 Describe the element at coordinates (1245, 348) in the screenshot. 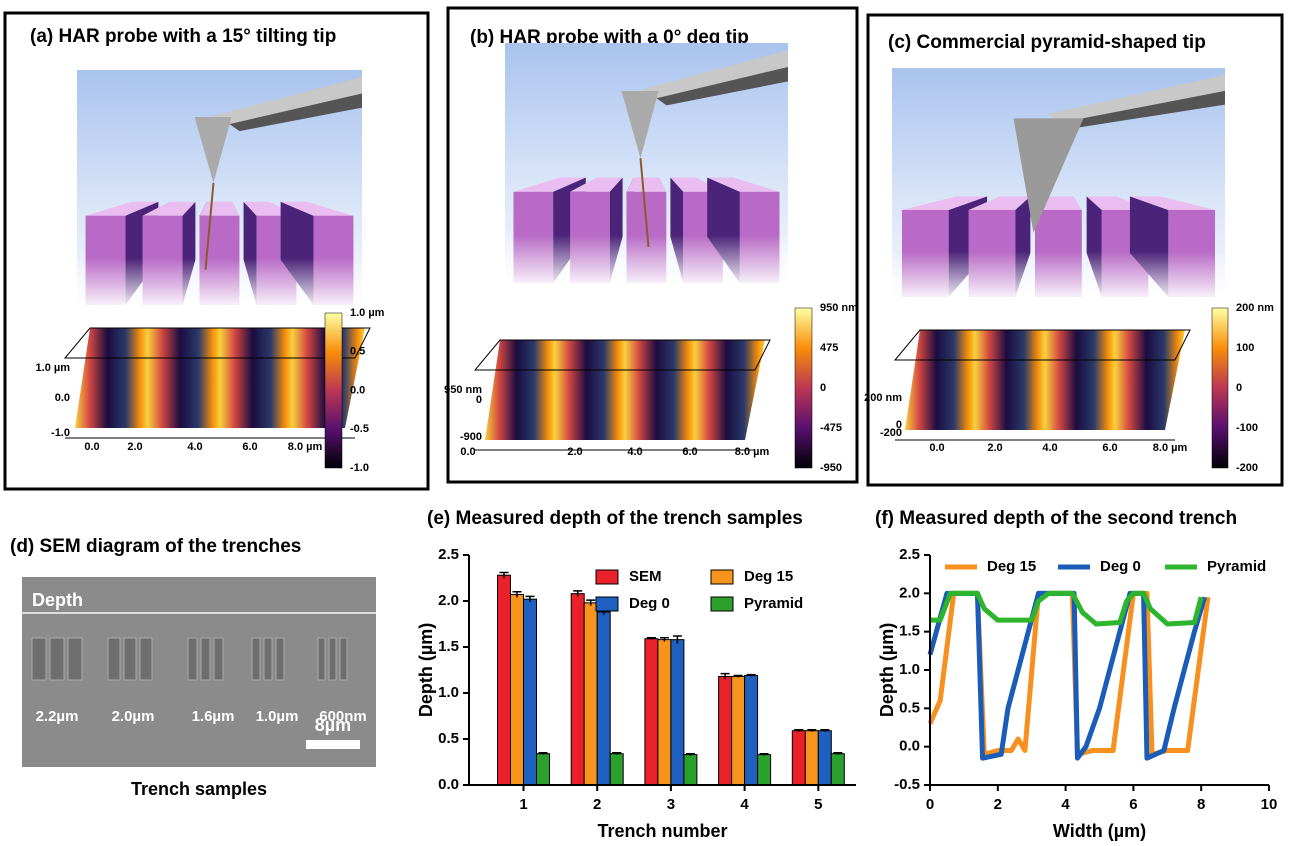

I see `colorbar-label: 100` at that location.